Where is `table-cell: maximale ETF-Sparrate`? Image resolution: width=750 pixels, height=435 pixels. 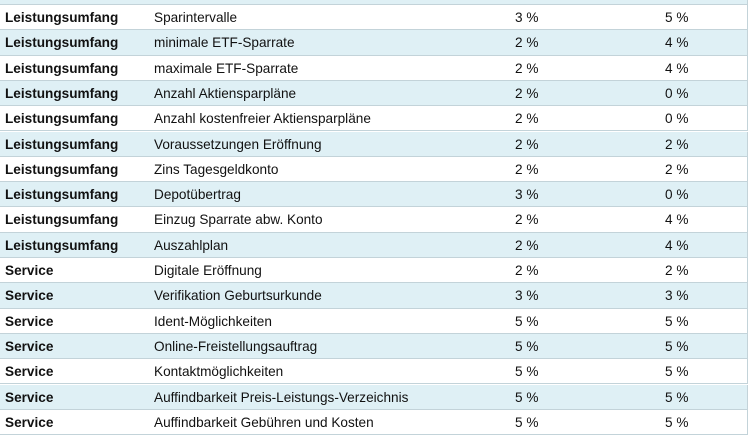 table-cell: maximale ETF-Sparrate is located at coordinates (226, 68).